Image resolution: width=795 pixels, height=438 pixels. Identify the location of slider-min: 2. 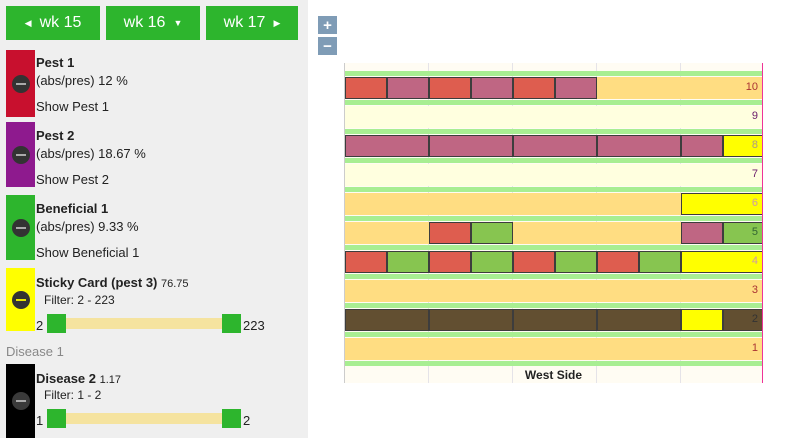
(40, 325).